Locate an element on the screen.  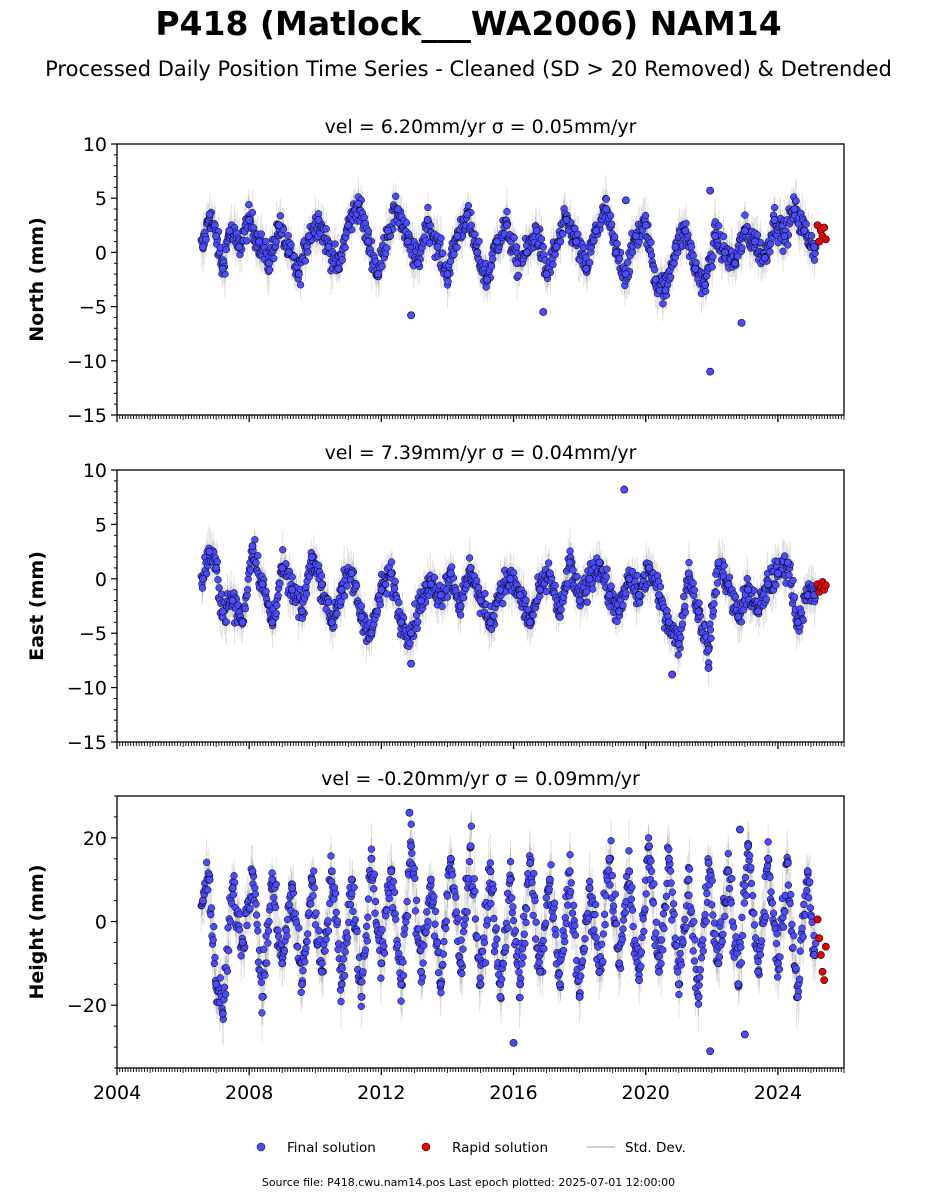
plot-area-east is located at coordinates (513, 586).